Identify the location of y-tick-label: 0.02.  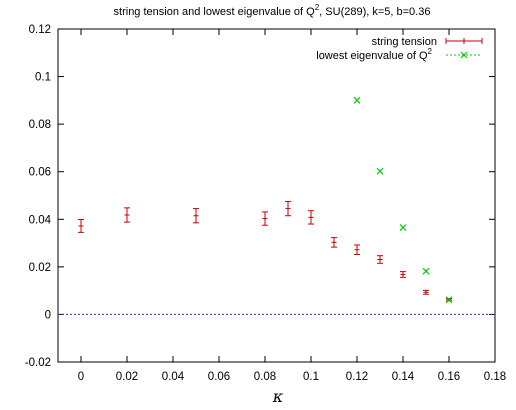
(40, 268).